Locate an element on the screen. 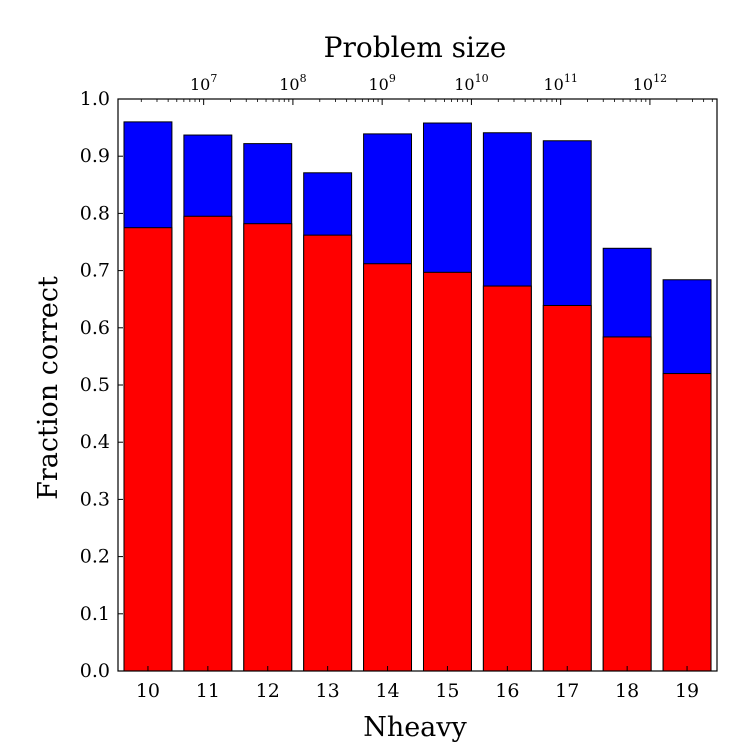  top-tick-label: 10¹⁰ is located at coordinates (471, 83).